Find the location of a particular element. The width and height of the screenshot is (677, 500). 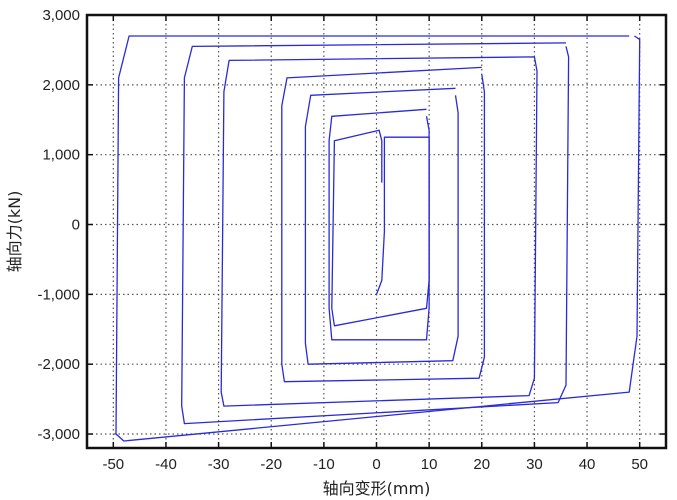

y-tick-label: 0 is located at coordinates (76, 225).